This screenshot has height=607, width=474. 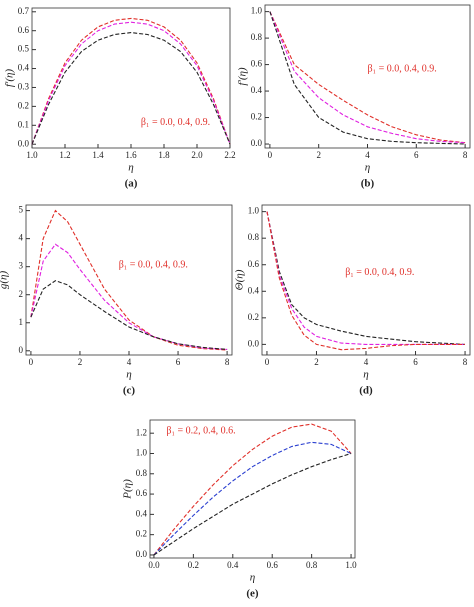 I want to click on x-tick-label: 0.8, so click(x=312, y=565).